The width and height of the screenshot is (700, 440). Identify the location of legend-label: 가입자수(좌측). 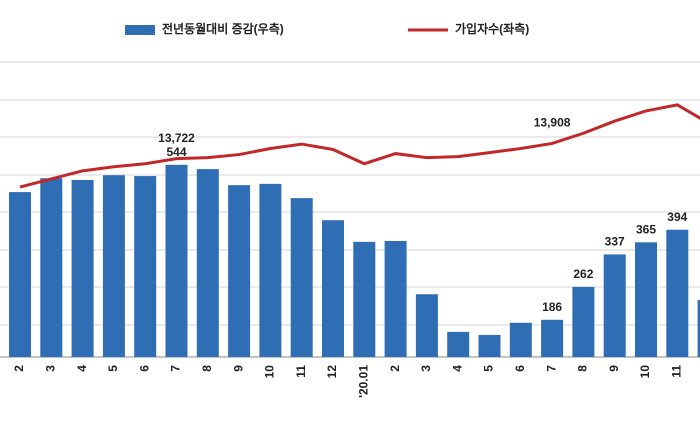
(492, 28).